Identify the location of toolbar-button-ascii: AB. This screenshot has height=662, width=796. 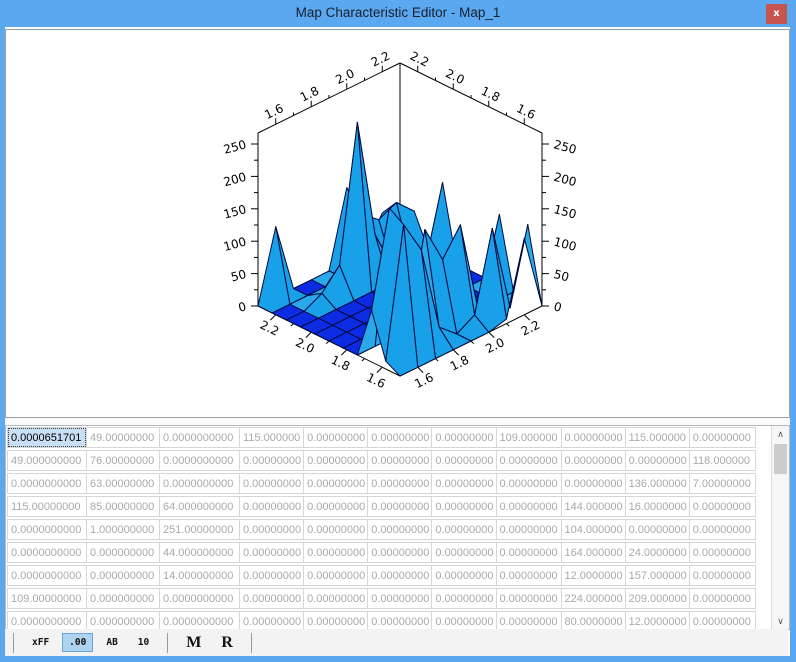
(112, 642).